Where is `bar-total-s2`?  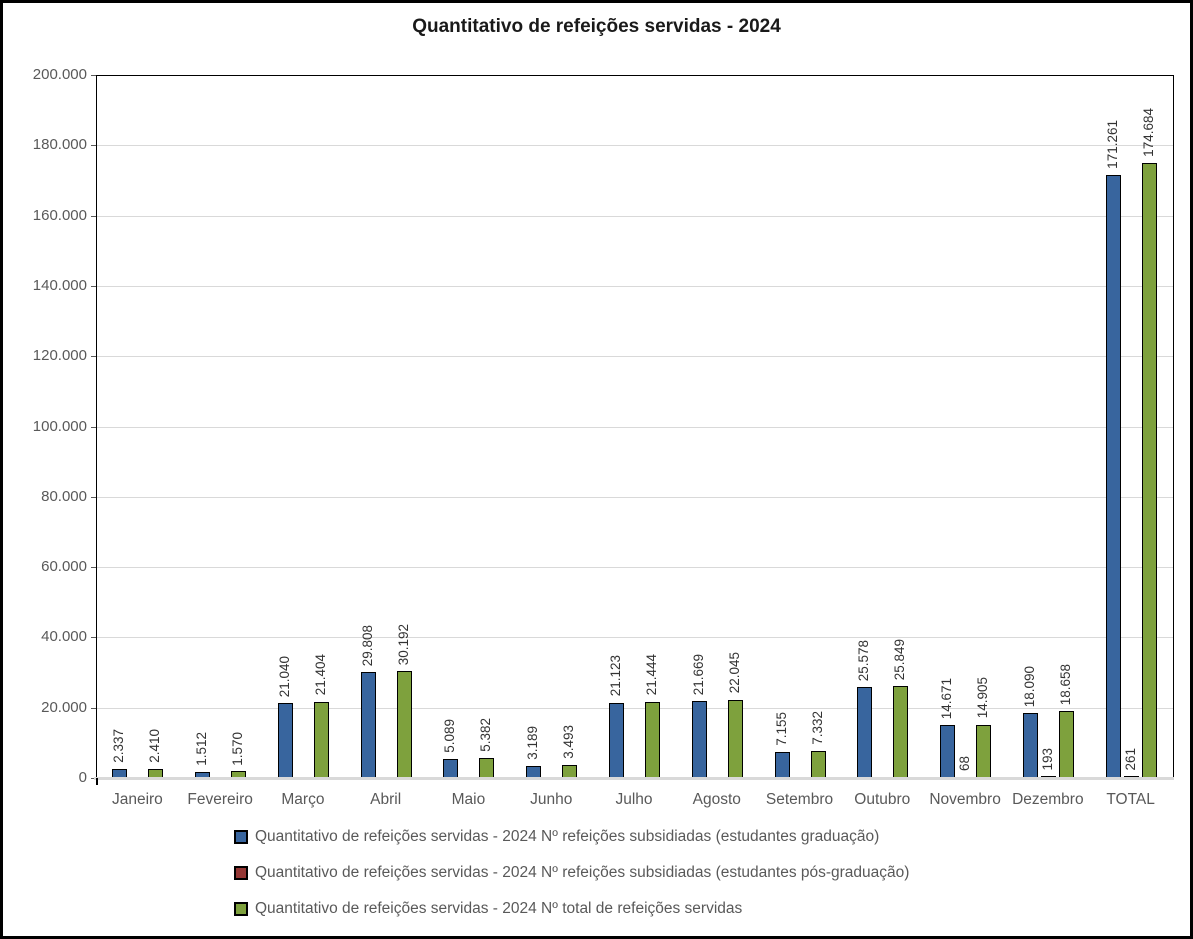
bar-total-s2 is located at coordinates (1149, 471).